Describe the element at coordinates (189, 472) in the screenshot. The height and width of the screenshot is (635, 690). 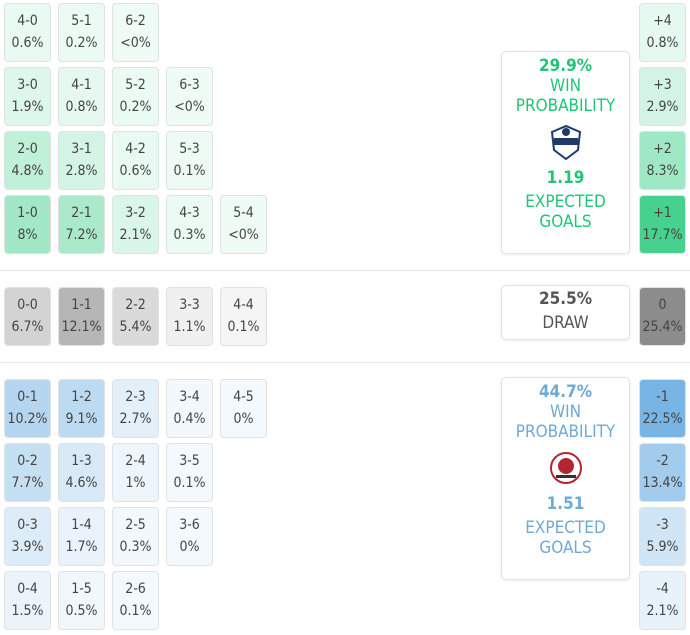
I see `score-cell: 3-5 0.1%` at that location.